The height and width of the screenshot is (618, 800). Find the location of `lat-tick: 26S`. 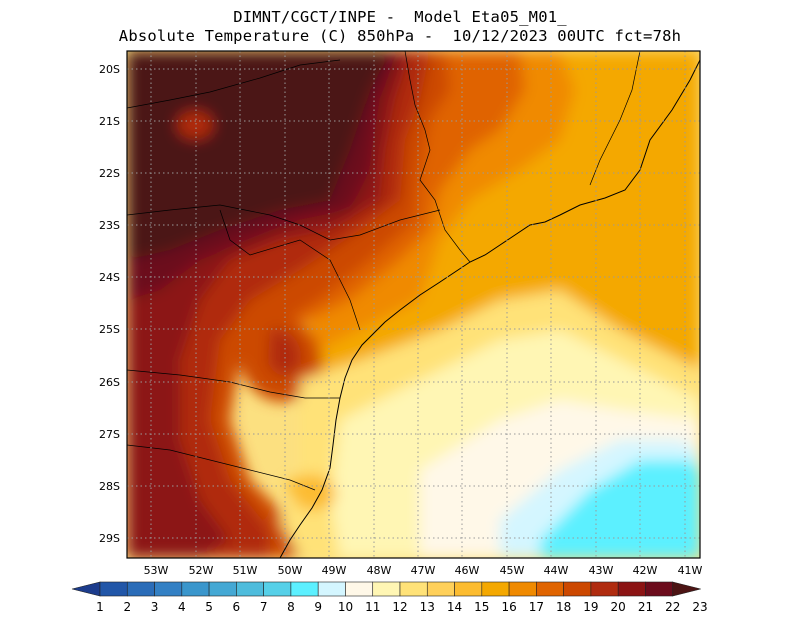

lat-tick: 26S is located at coordinates (109, 382).